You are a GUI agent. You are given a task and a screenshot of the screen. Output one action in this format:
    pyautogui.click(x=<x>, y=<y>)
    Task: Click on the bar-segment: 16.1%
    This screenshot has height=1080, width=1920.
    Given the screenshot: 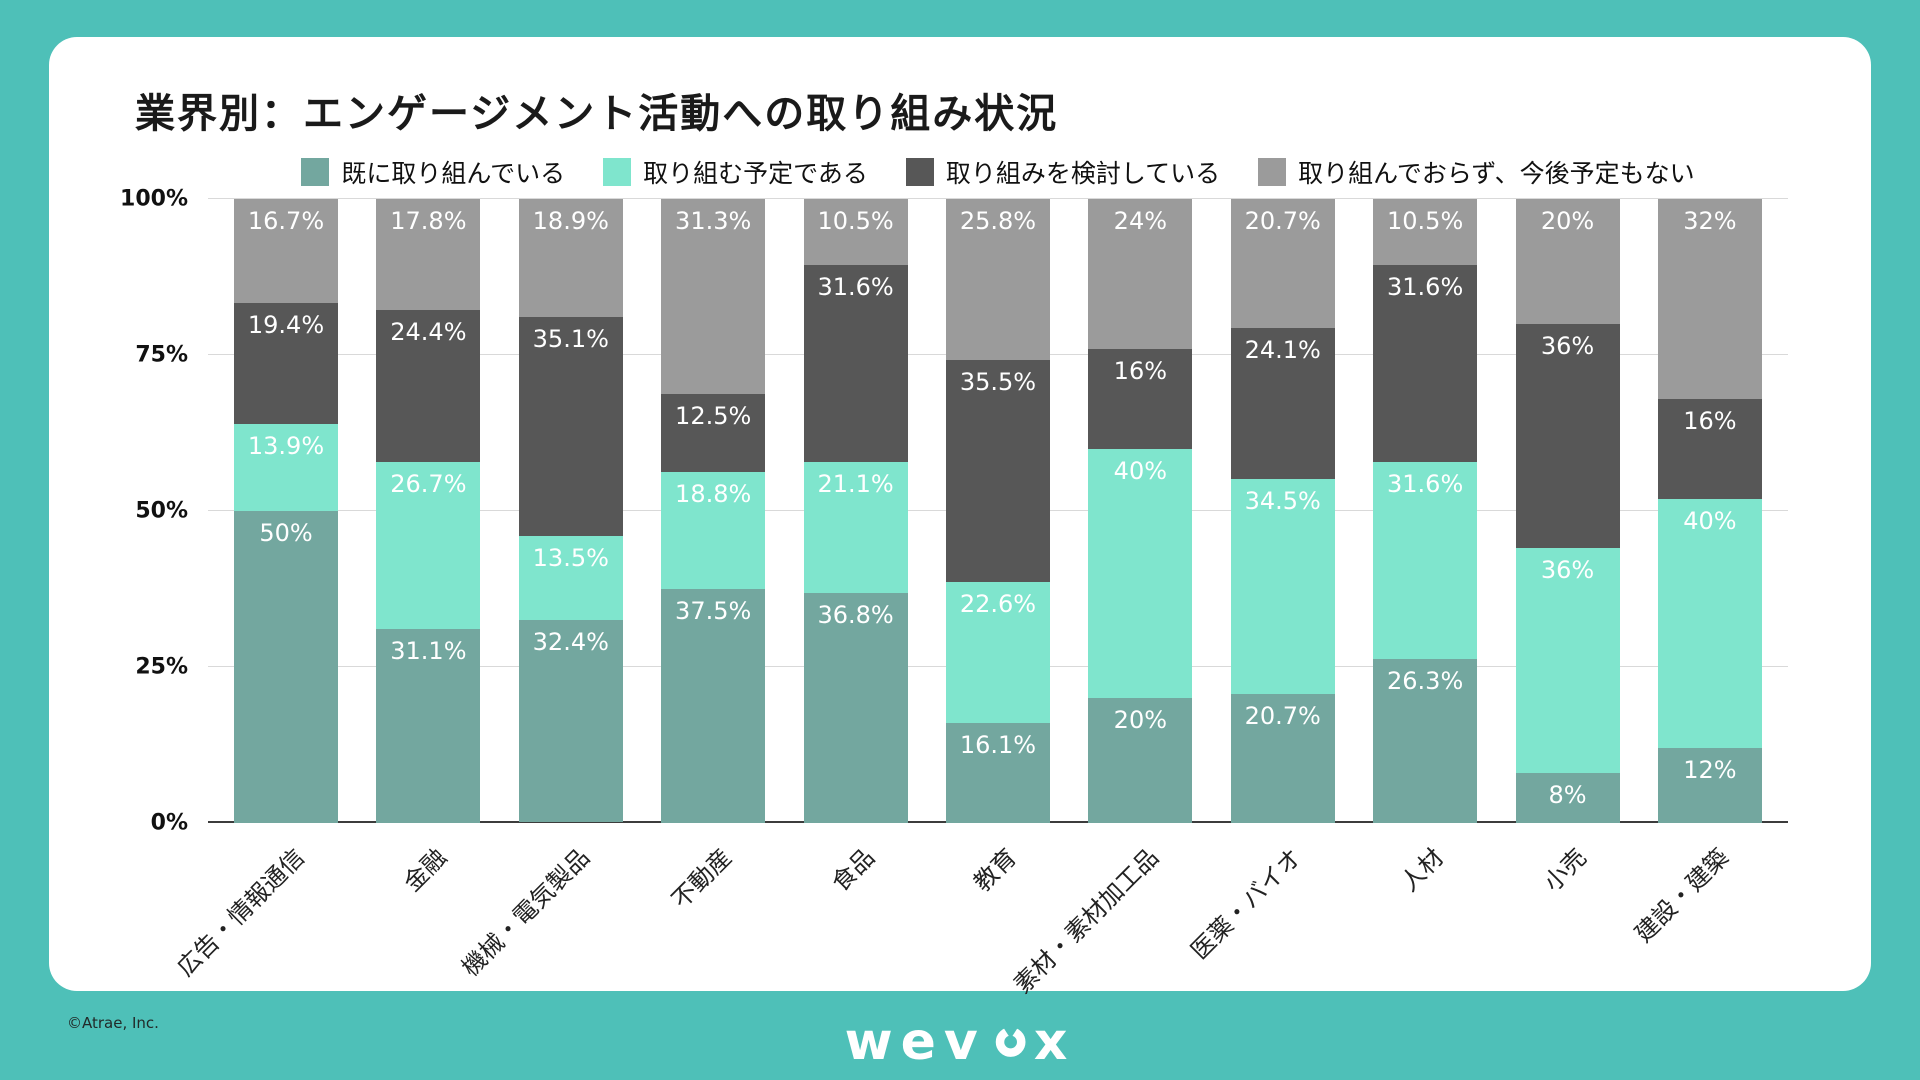 What is the action you would take?
    pyautogui.click(x=997, y=772)
    